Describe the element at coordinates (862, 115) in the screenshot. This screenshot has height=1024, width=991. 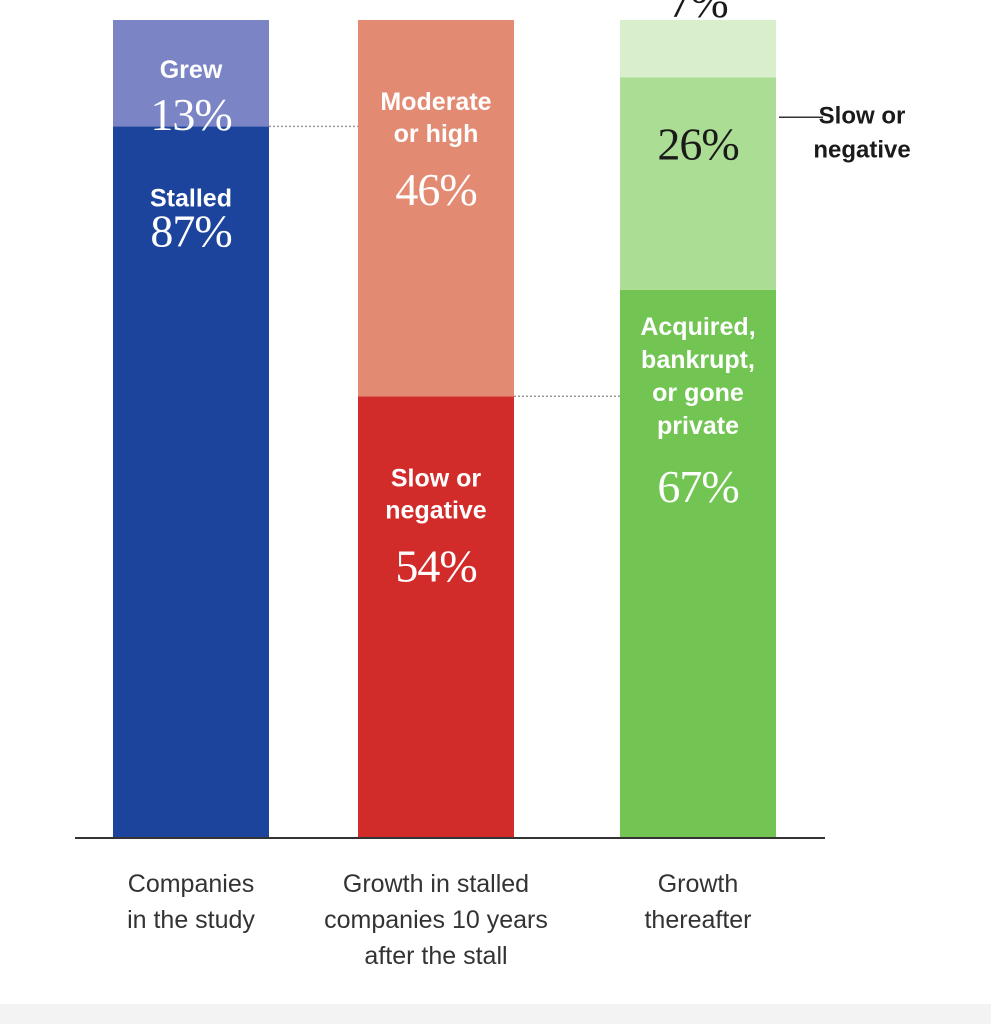
I see `callout-label: Slow or` at that location.